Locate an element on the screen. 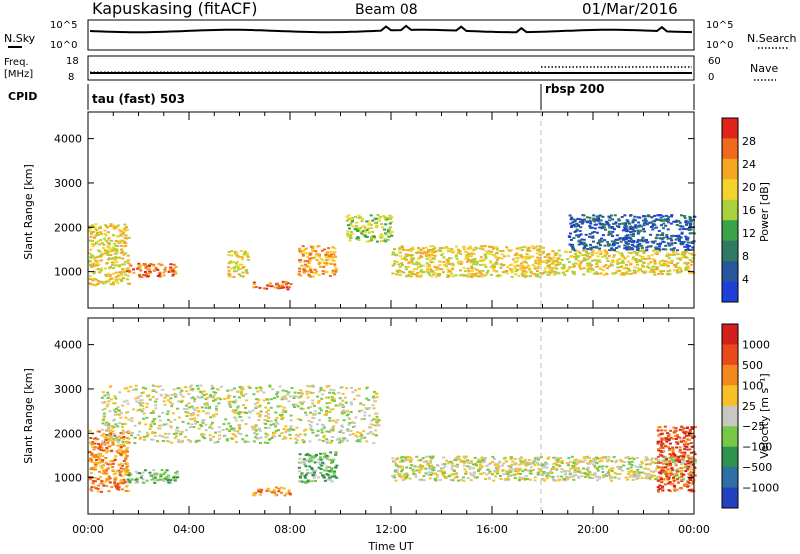  freq-label: Freq. is located at coordinates (16, 62).